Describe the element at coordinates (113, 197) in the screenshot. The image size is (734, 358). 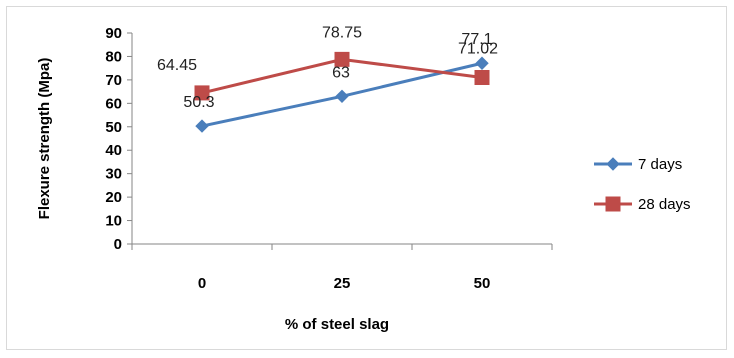
I see `y-tick-label: 20` at that location.